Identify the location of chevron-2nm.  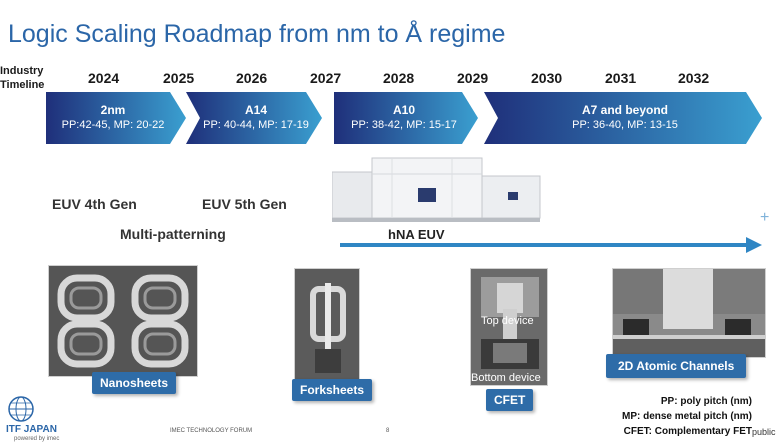
(116, 118).